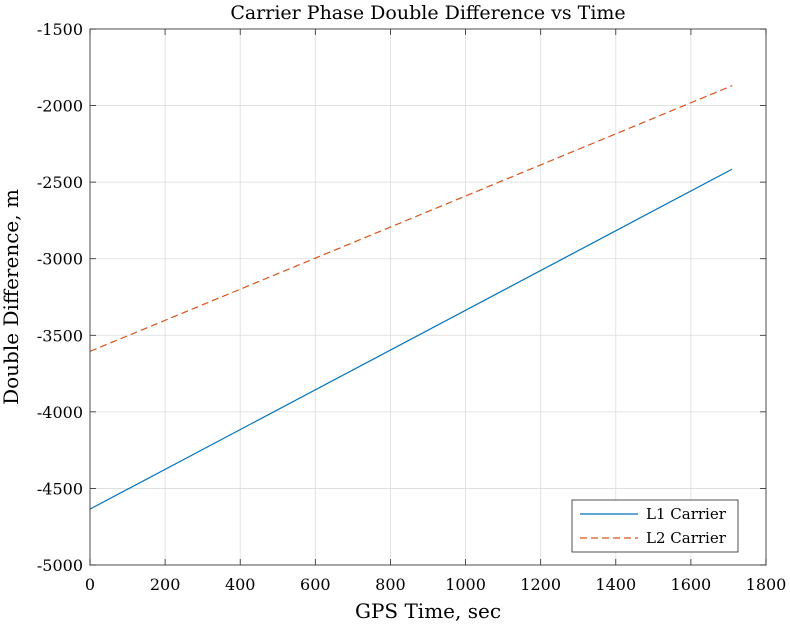 The height and width of the screenshot is (626, 790). I want to click on x-tick-label: 800, so click(390, 584).